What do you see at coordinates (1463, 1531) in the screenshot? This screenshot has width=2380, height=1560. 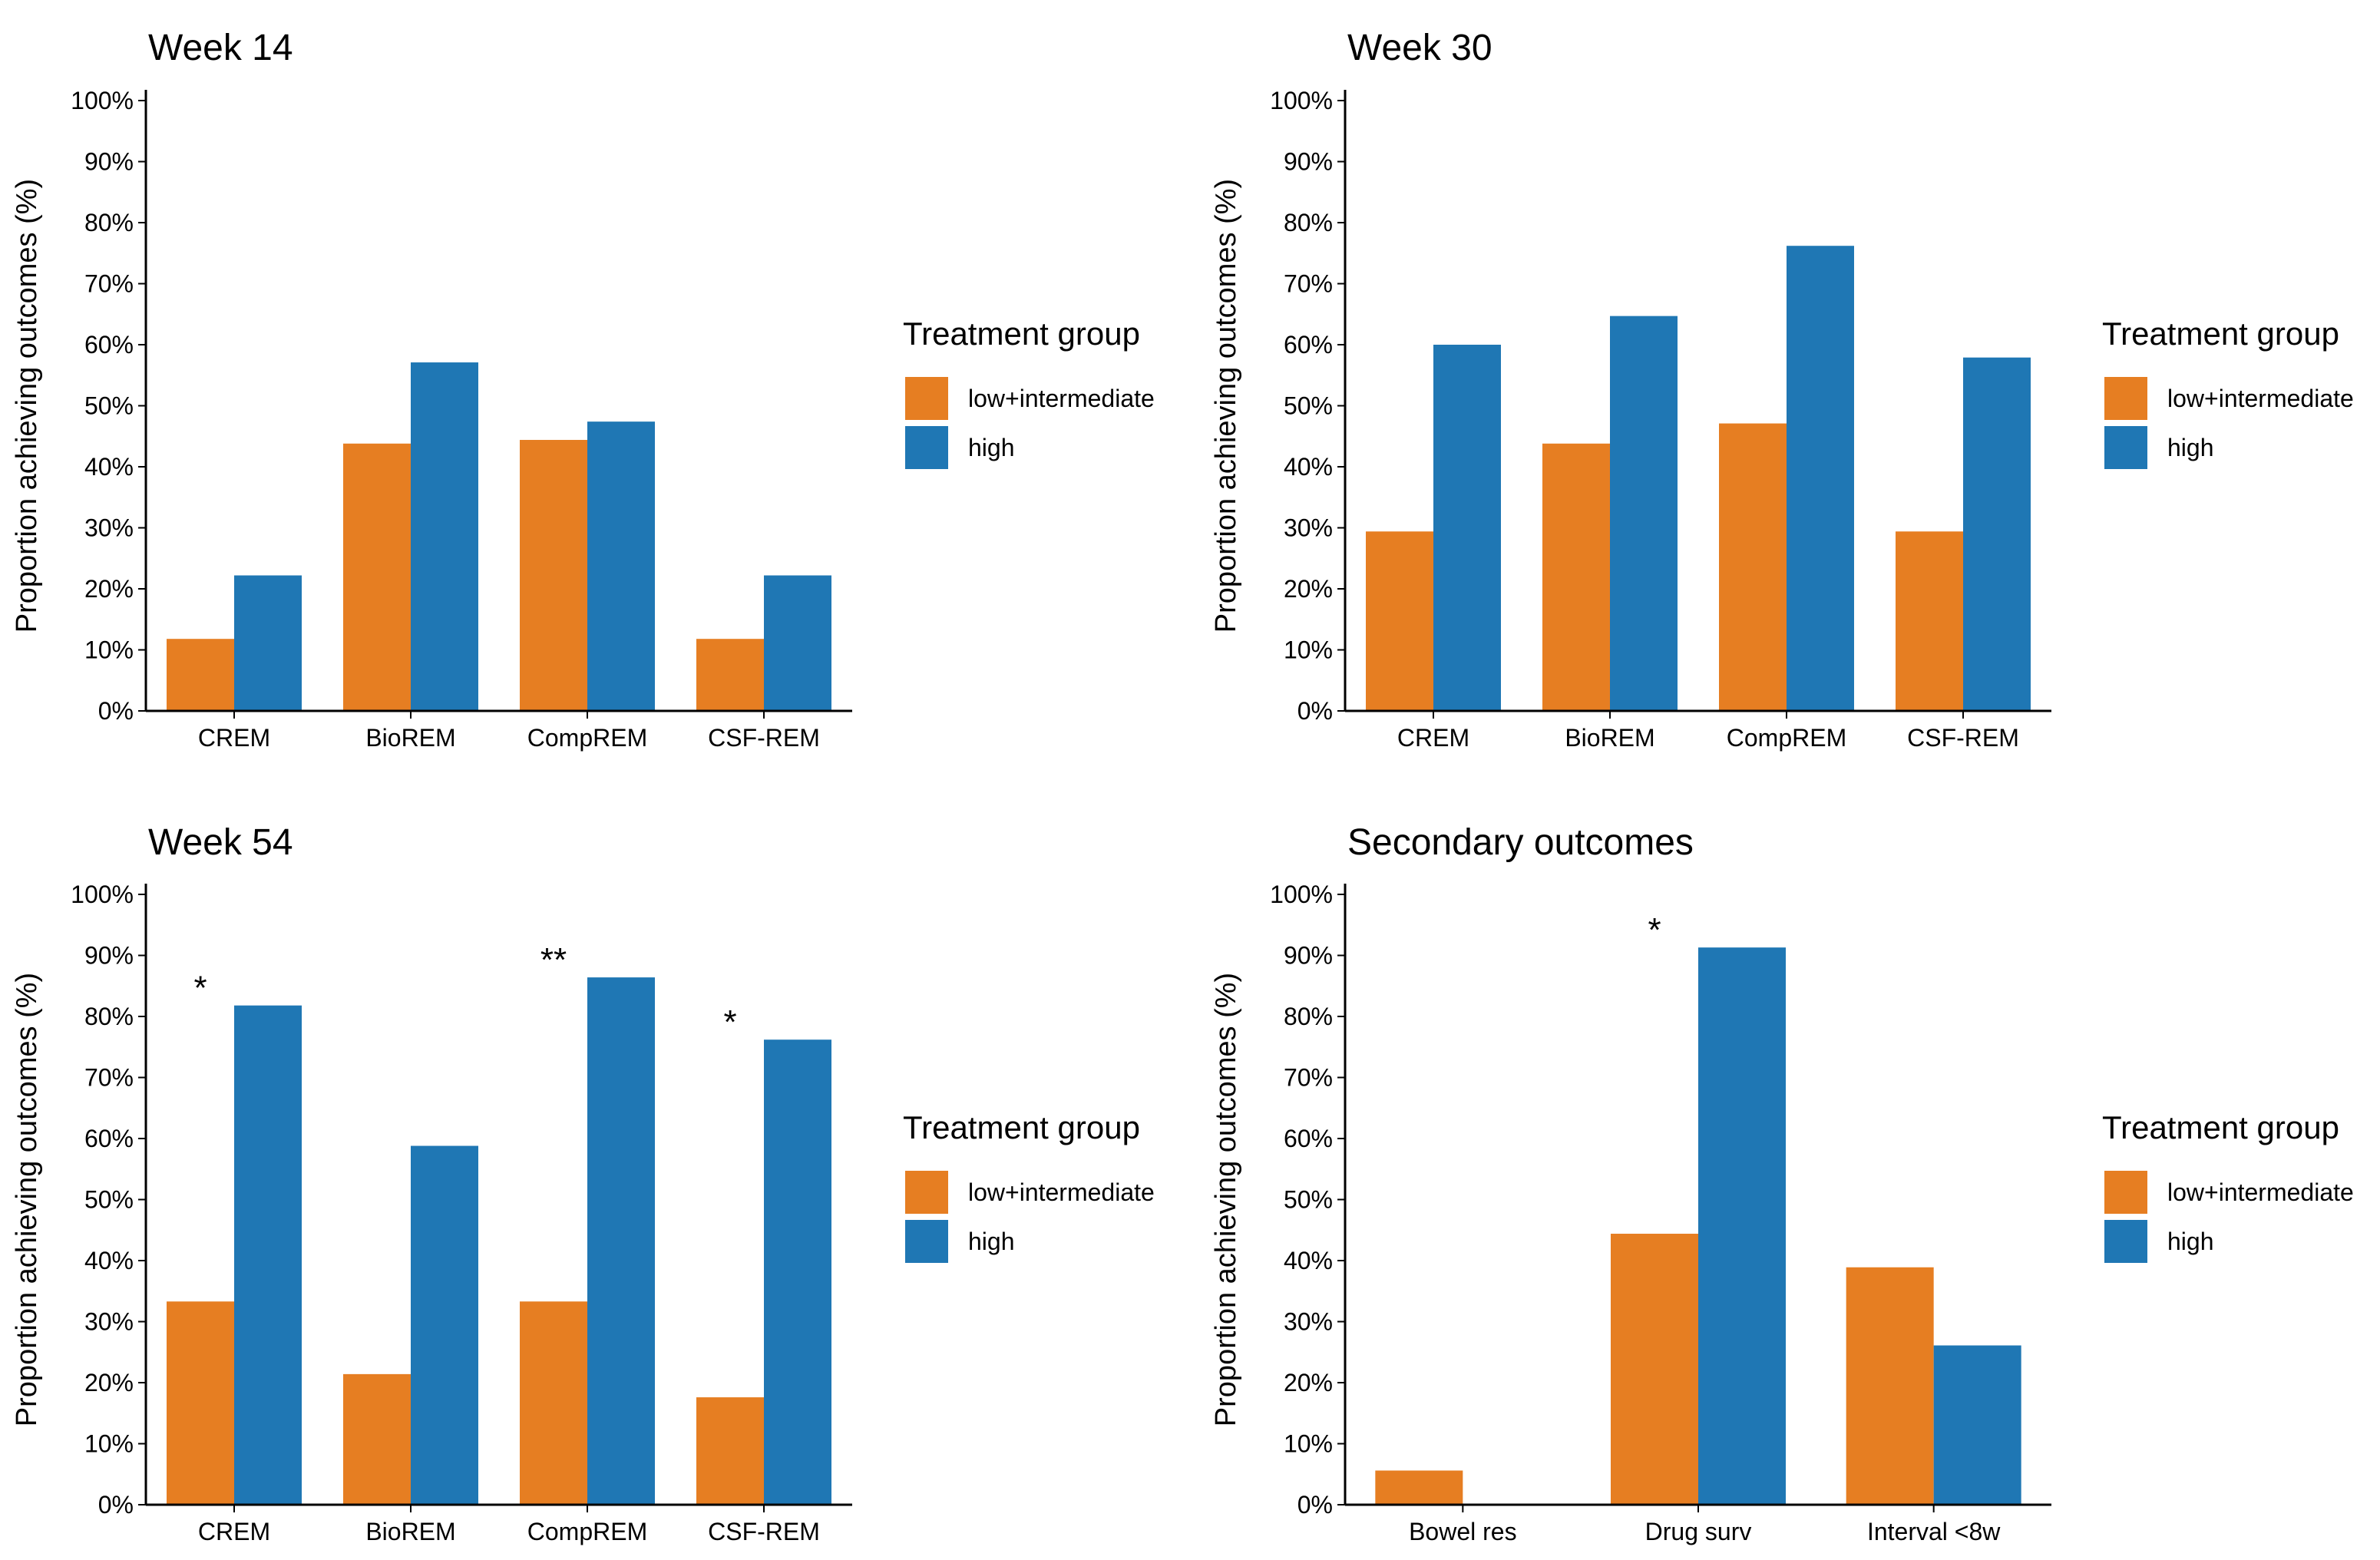 I see `x-tick-label-bowel-res: Bowel res` at bounding box center [1463, 1531].